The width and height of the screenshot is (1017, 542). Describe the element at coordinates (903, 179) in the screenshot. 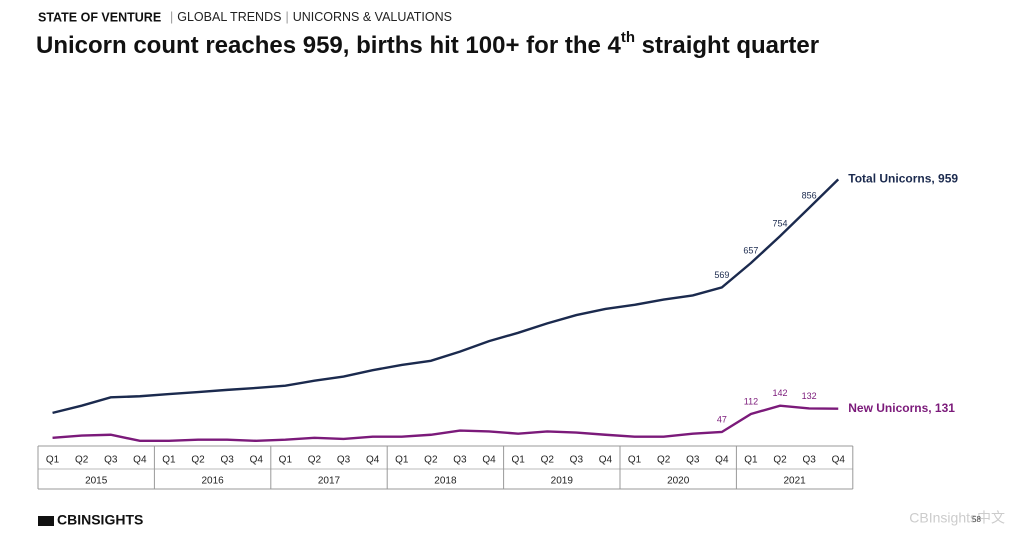

I see `series-label: Total Unicorns, 959` at that location.